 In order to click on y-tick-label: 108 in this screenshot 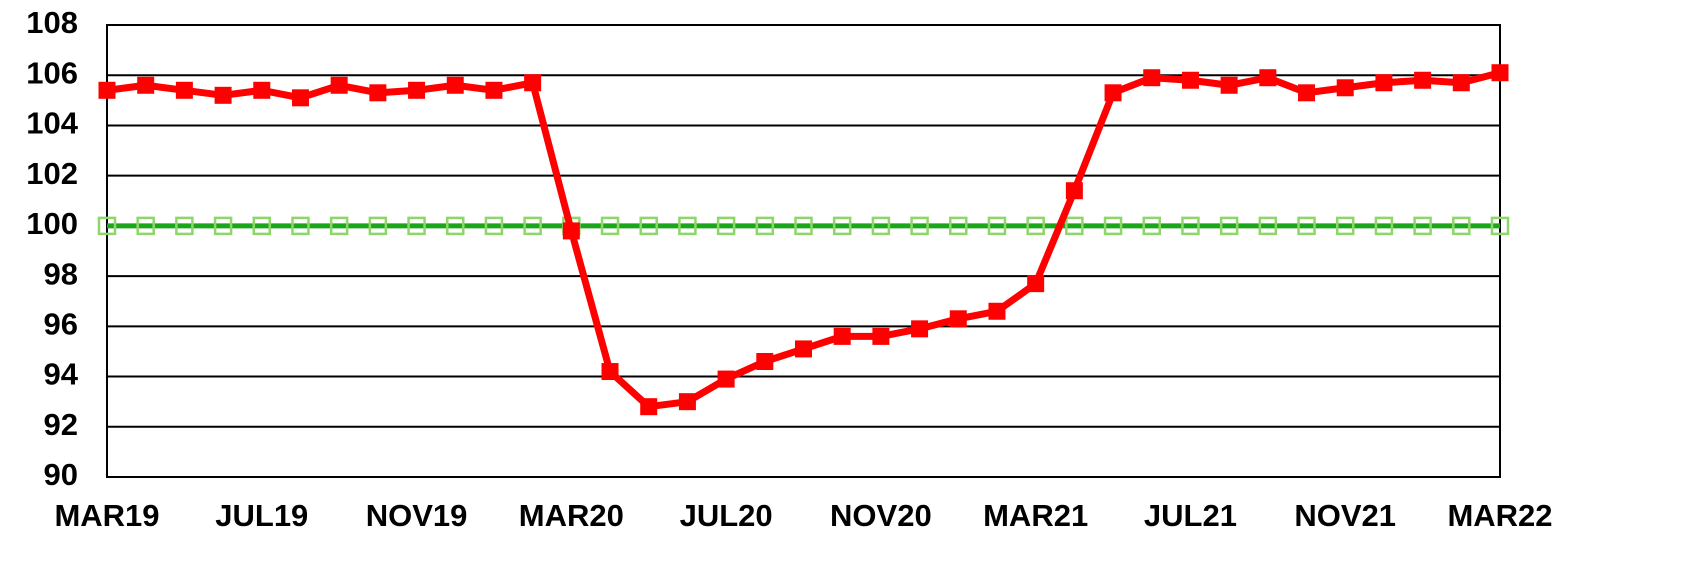, I will do `click(52, 22)`.